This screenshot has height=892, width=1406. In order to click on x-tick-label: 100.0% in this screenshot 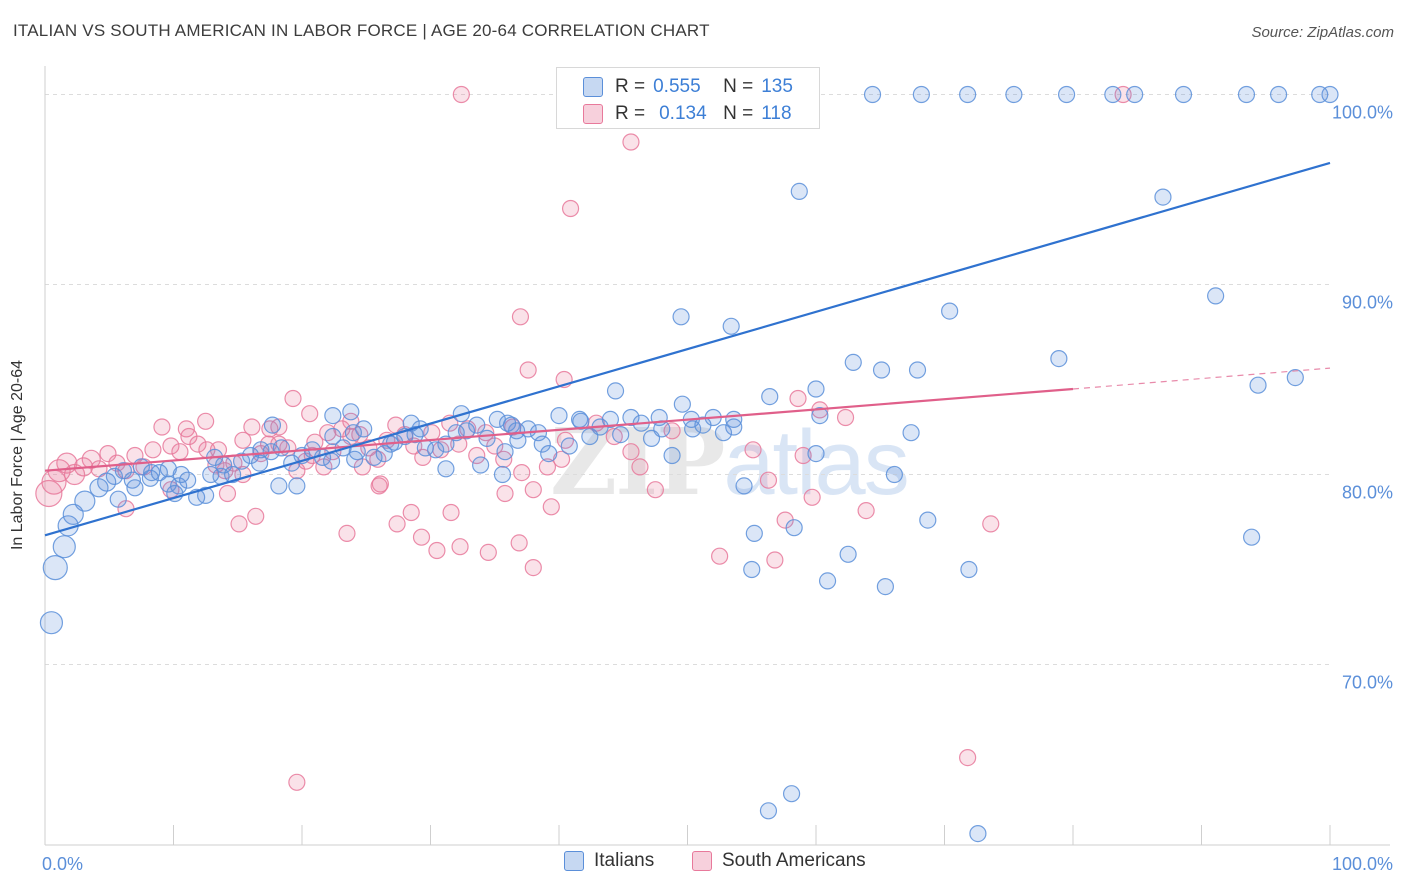, I will do `click(1362, 864)`.